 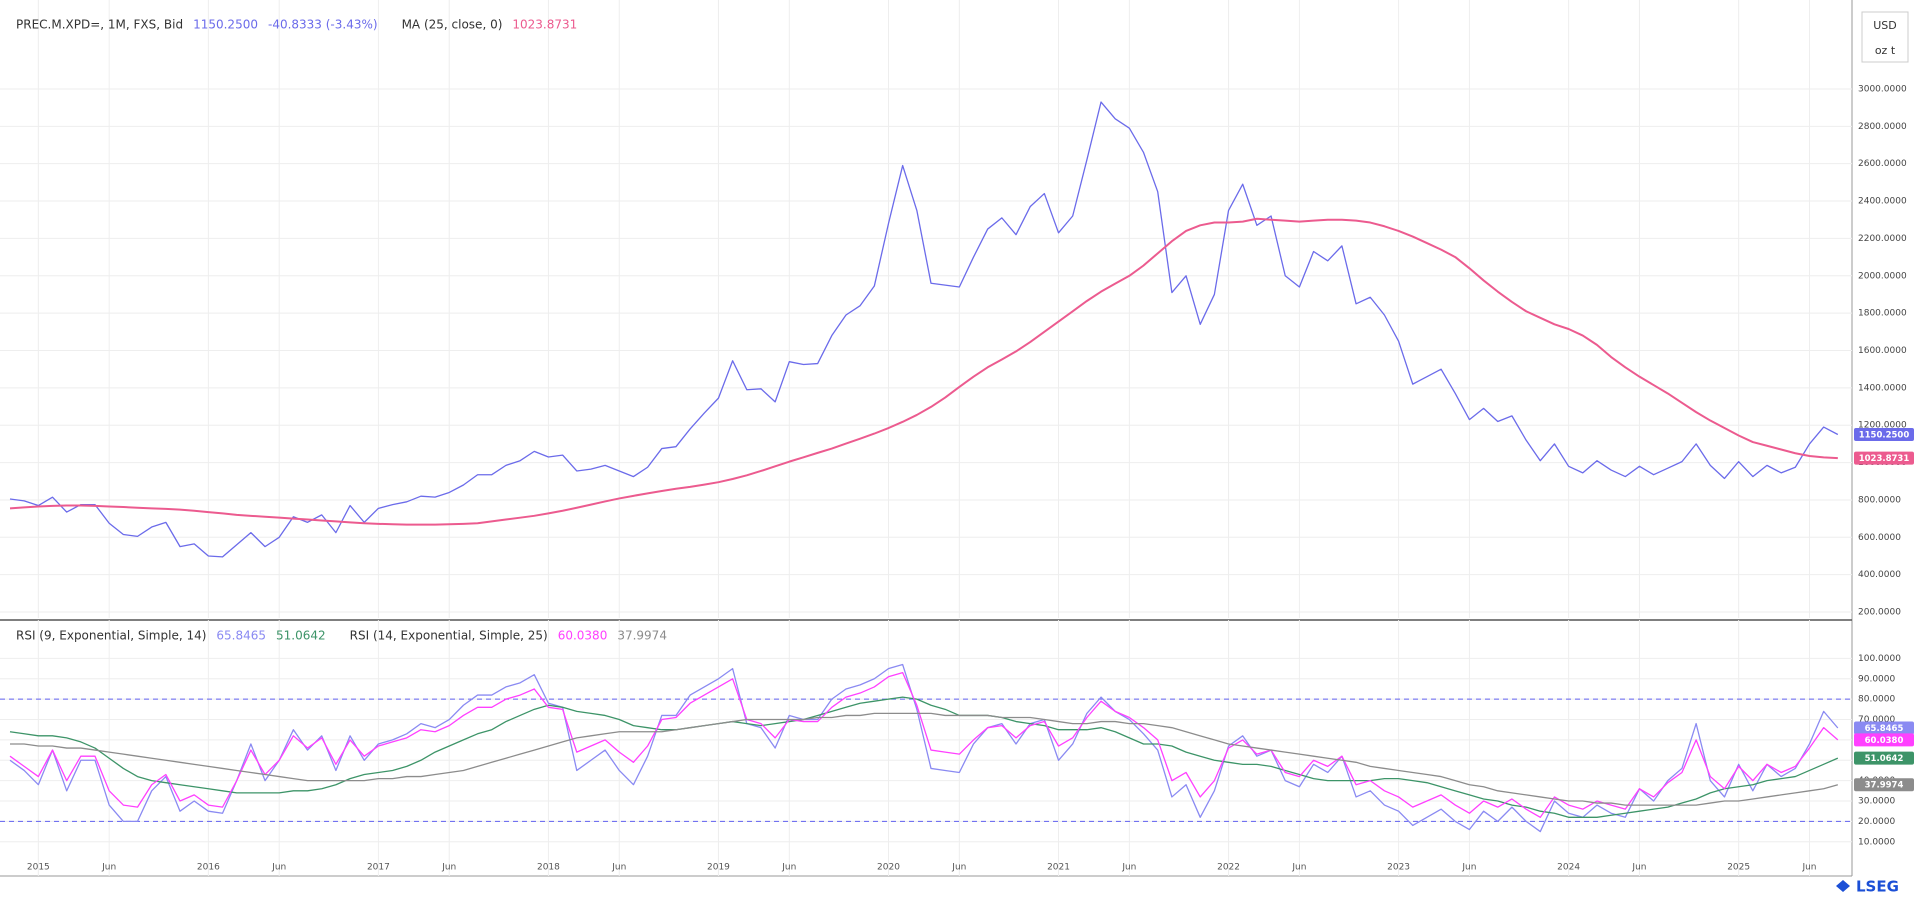 What do you see at coordinates (1876, 822) in the screenshot?
I see `y-tick-label: 20.0000` at bounding box center [1876, 822].